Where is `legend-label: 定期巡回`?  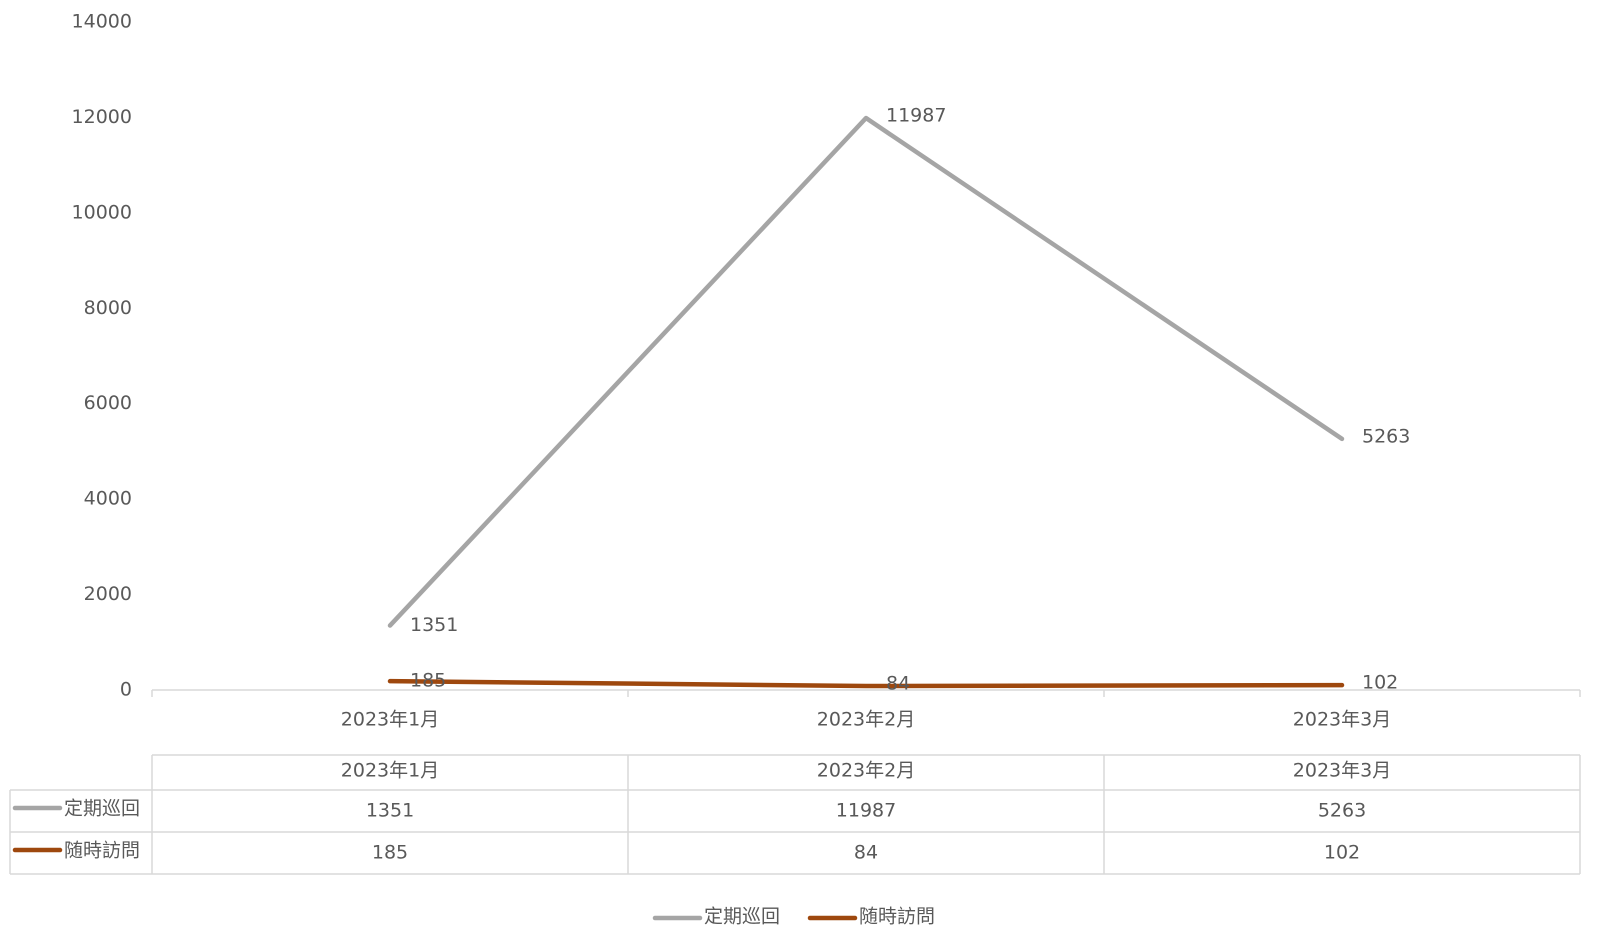
legend-label: 定期巡回 is located at coordinates (742, 917).